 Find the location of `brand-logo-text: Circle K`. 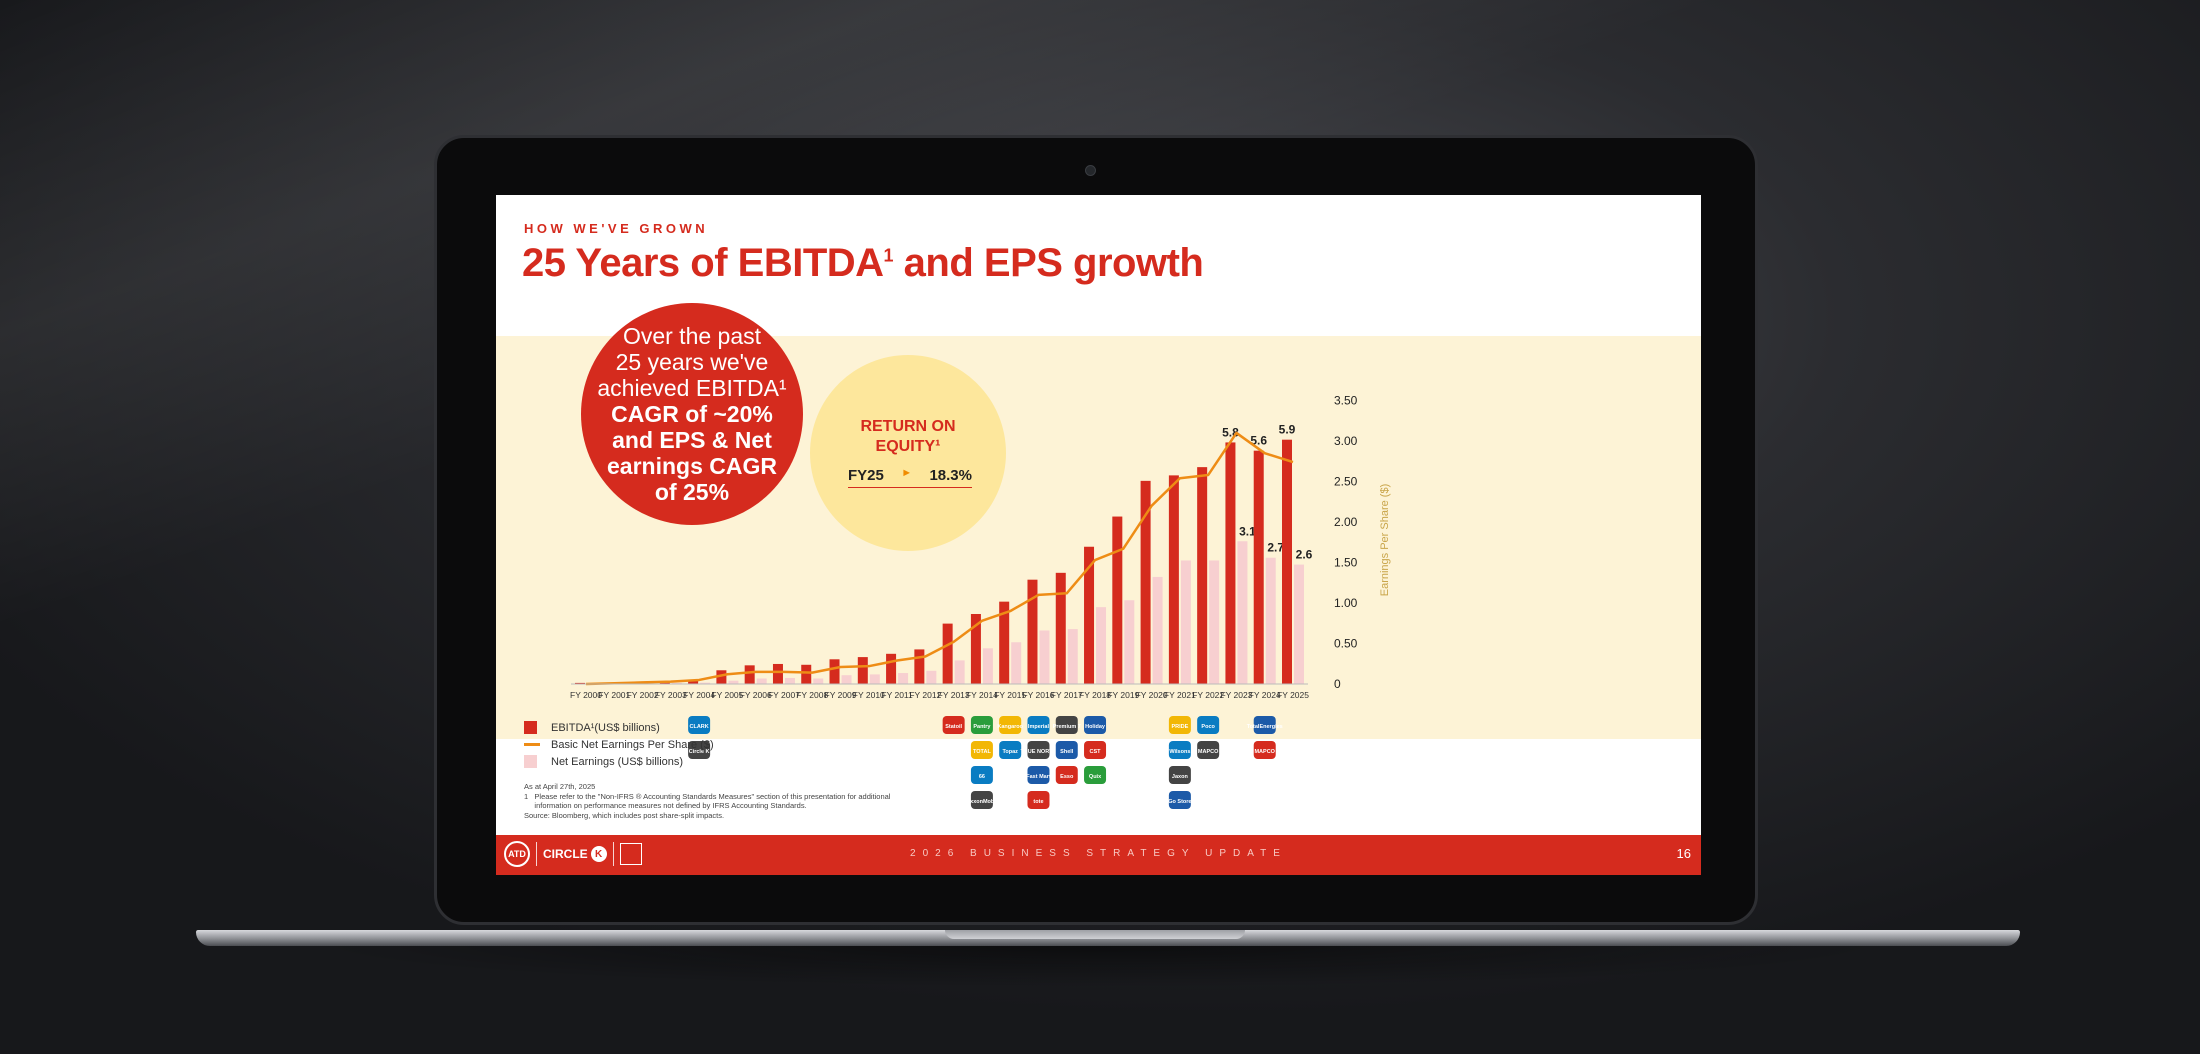

brand-logo-text: Circle K is located at coordinates (699, 752).